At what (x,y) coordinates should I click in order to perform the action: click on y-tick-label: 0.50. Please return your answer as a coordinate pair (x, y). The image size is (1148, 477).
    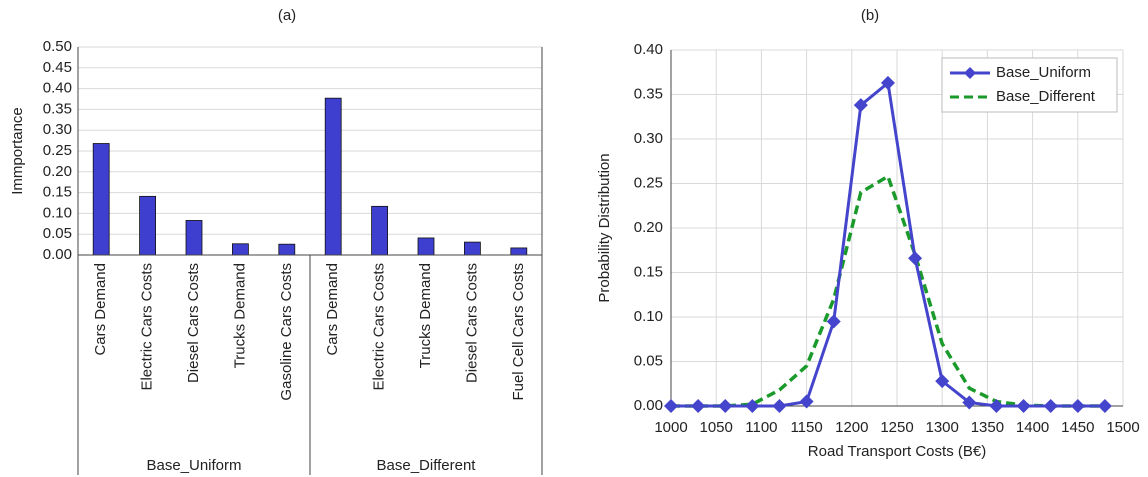
    Looking at the image, I should click on (57, 46).